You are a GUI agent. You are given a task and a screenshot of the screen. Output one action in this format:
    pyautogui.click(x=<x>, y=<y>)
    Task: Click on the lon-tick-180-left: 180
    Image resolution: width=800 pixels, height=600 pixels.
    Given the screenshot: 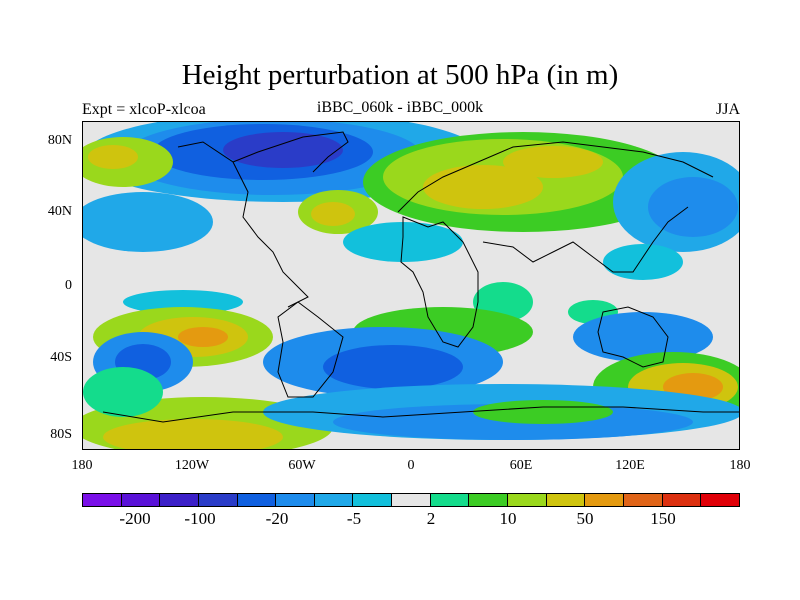 What is the action you would take?
    pyautogui.click(x=82, y=465)
    